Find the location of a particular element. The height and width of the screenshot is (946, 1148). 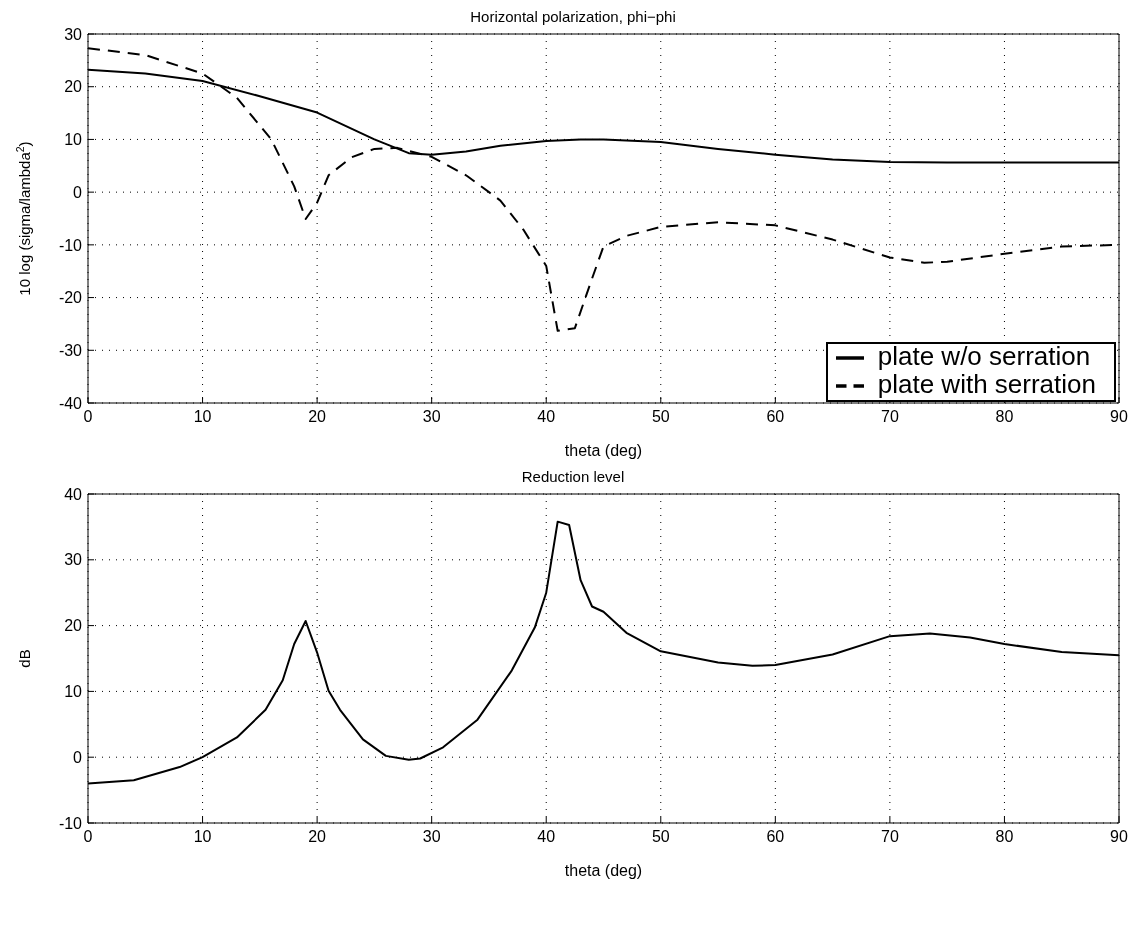

y-axis-title: dB is located at coordinates (24, 658).